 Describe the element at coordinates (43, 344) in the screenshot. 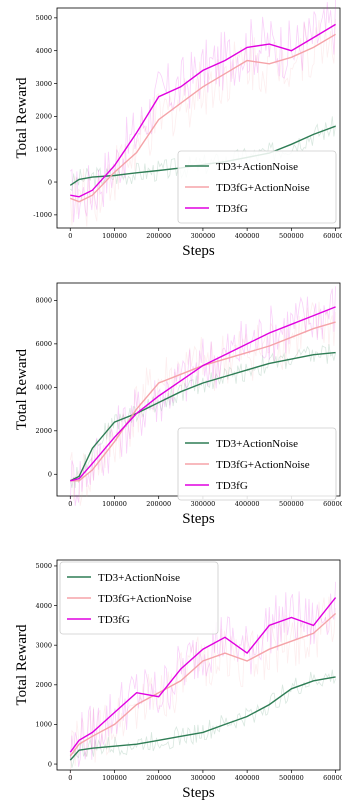

I see `y-tick-label: 6000` at that location.